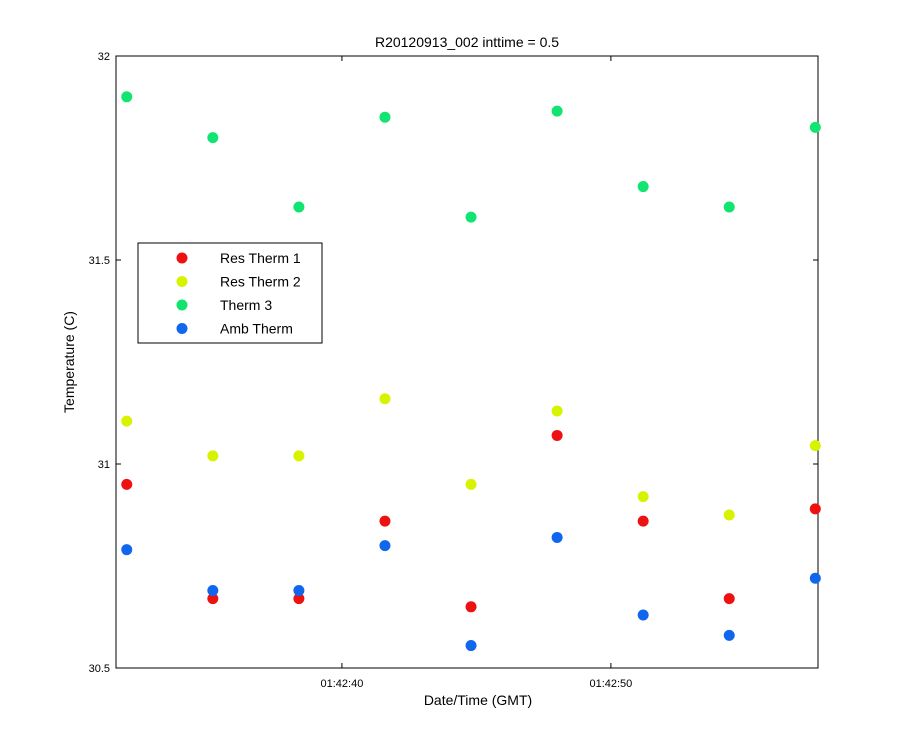 The image size is (900, 750). I want to click on legend-label-res-therm-1: Res Therm 1, so click(260, 258).